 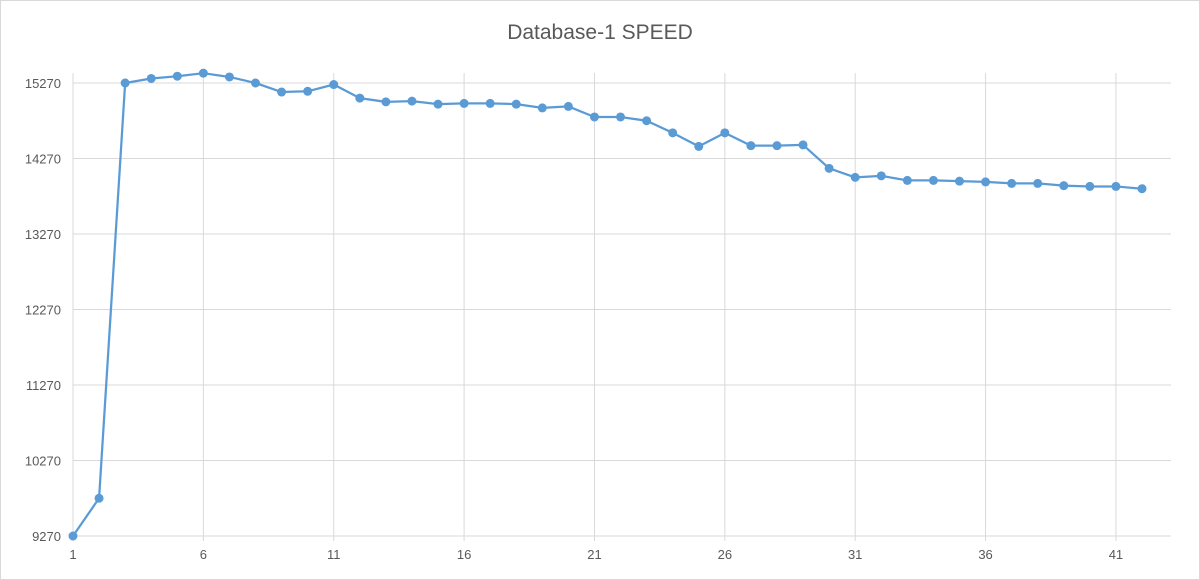 What do you see at coordinates (594, 554) in the screenshot?
I see `x-tick-label: 21` at bounding box center [594, 554].